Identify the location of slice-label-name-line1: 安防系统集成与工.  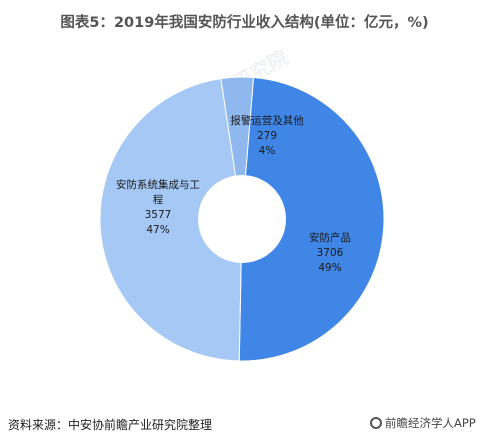
(158, 184).